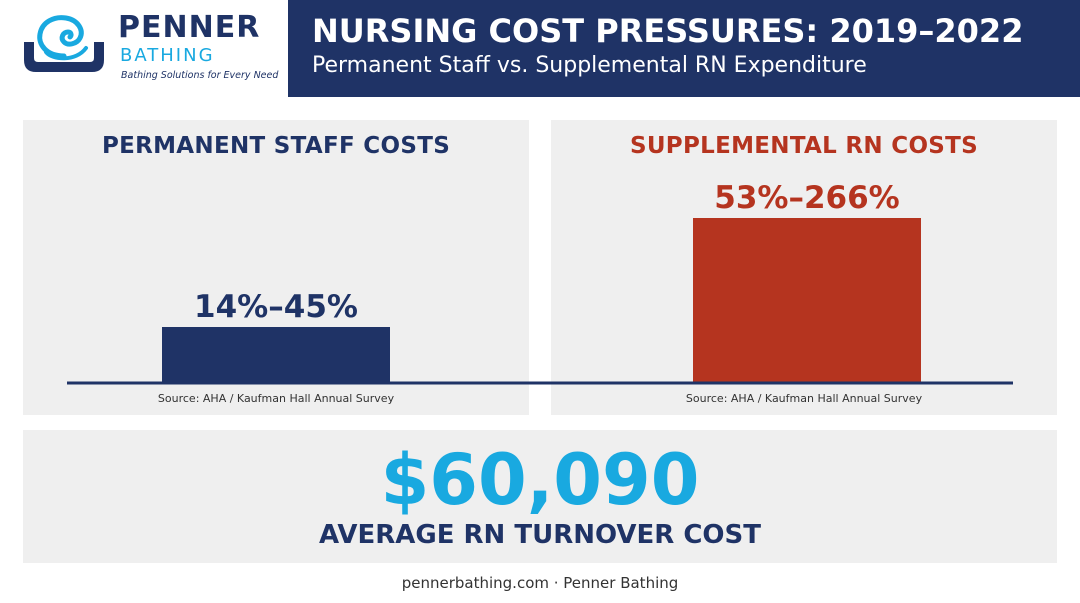  What do you see at coordinates (276, 146) in the screenshot?
I see `permanent-staff-heading: PERMANENT STAFF COSTS` at bounding box center [276, 146].